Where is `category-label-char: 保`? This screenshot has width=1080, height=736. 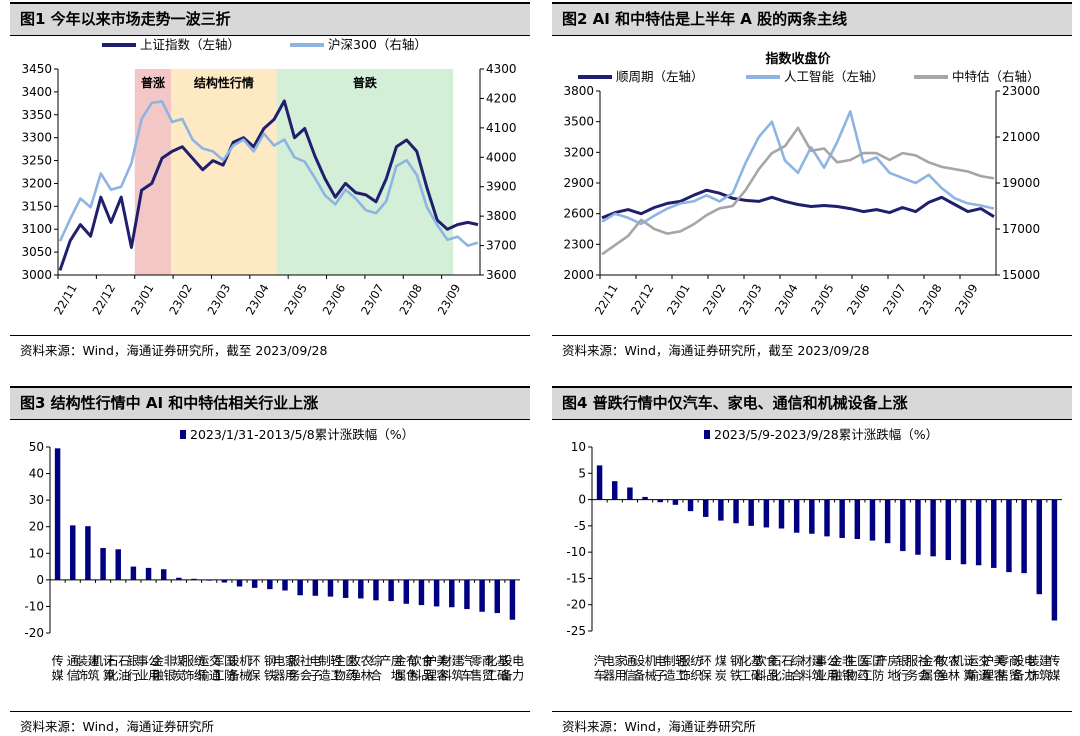 category-label-char: 保 is located at coordinates (255, 676).